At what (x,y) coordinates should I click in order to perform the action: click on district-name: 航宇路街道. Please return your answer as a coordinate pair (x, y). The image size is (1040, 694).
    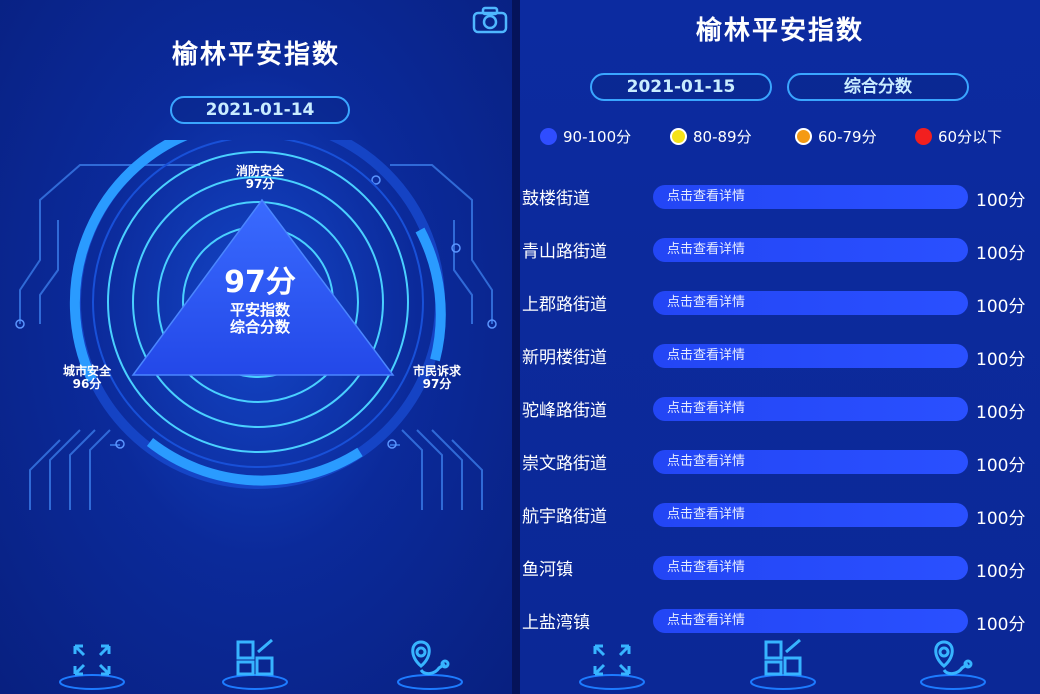
    Looking at the image, I should click on (564, 517).